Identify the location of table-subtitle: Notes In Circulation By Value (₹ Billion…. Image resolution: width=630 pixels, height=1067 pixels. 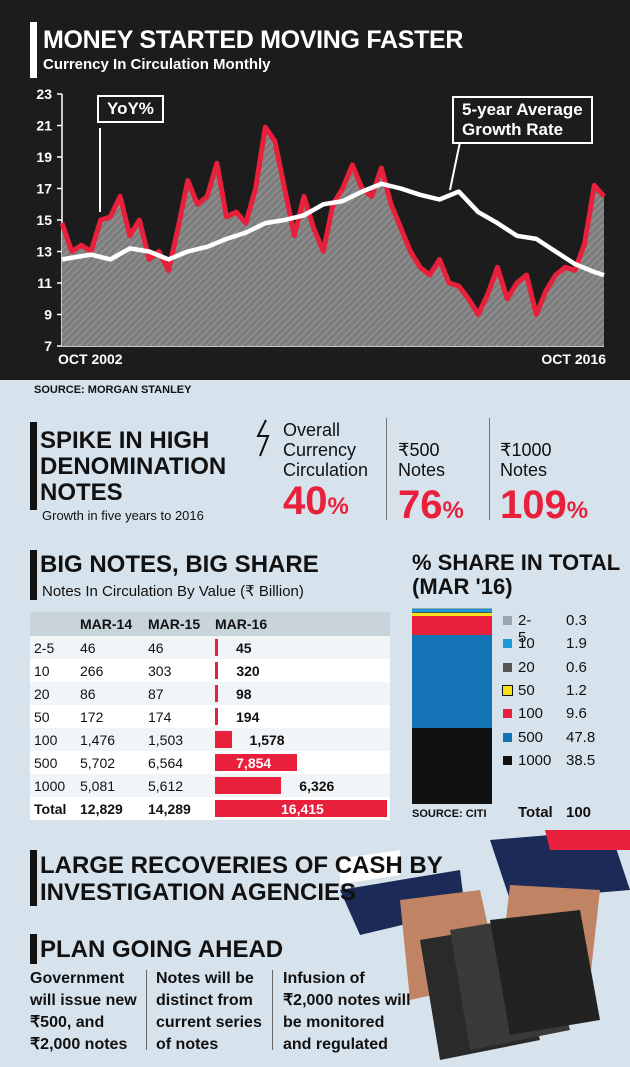
(173, 591).